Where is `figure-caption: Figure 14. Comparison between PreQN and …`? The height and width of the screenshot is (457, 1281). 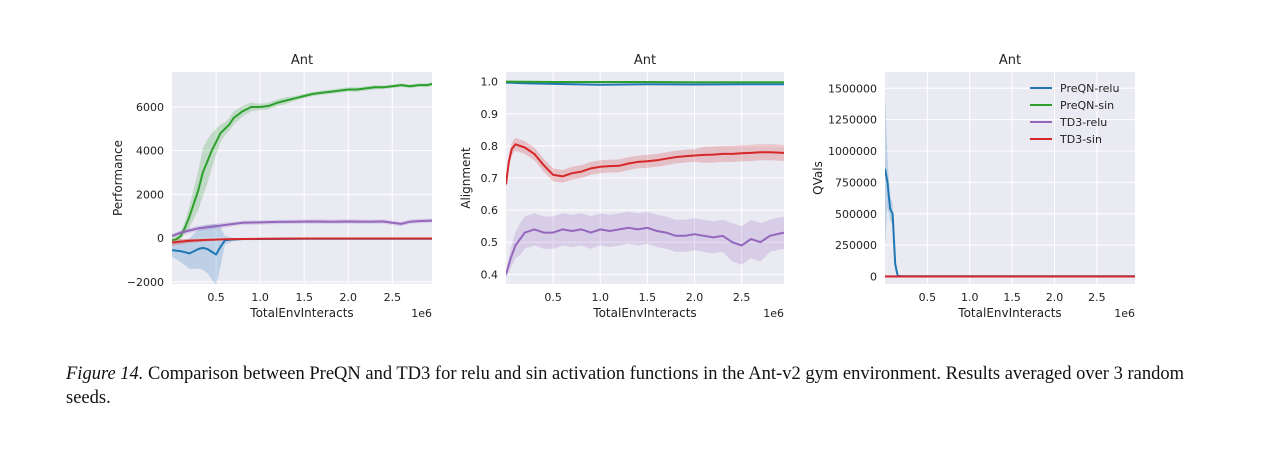
figure-caption: Figure 14. Comparison between PreQN and … is located at coordinates (631, 386).